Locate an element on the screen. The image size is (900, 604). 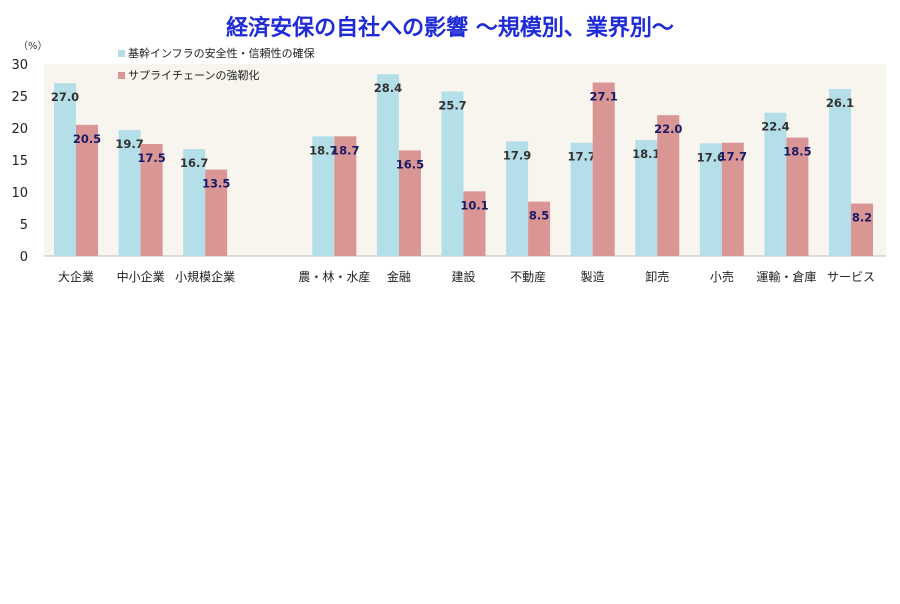
data-label: 18.5 is located at coordinates (797, 152).